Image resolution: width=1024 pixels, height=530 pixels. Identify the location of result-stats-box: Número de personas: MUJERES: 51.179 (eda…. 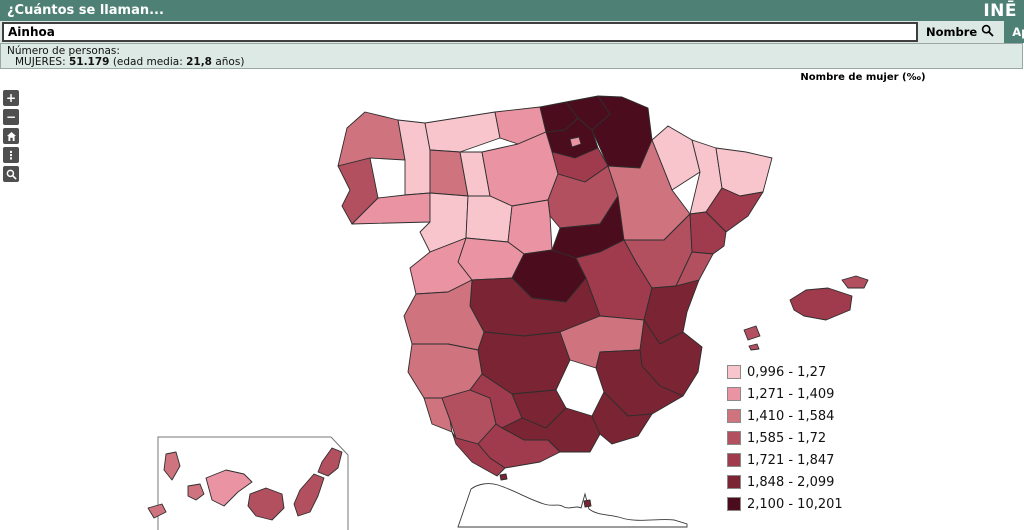
(511, 56).